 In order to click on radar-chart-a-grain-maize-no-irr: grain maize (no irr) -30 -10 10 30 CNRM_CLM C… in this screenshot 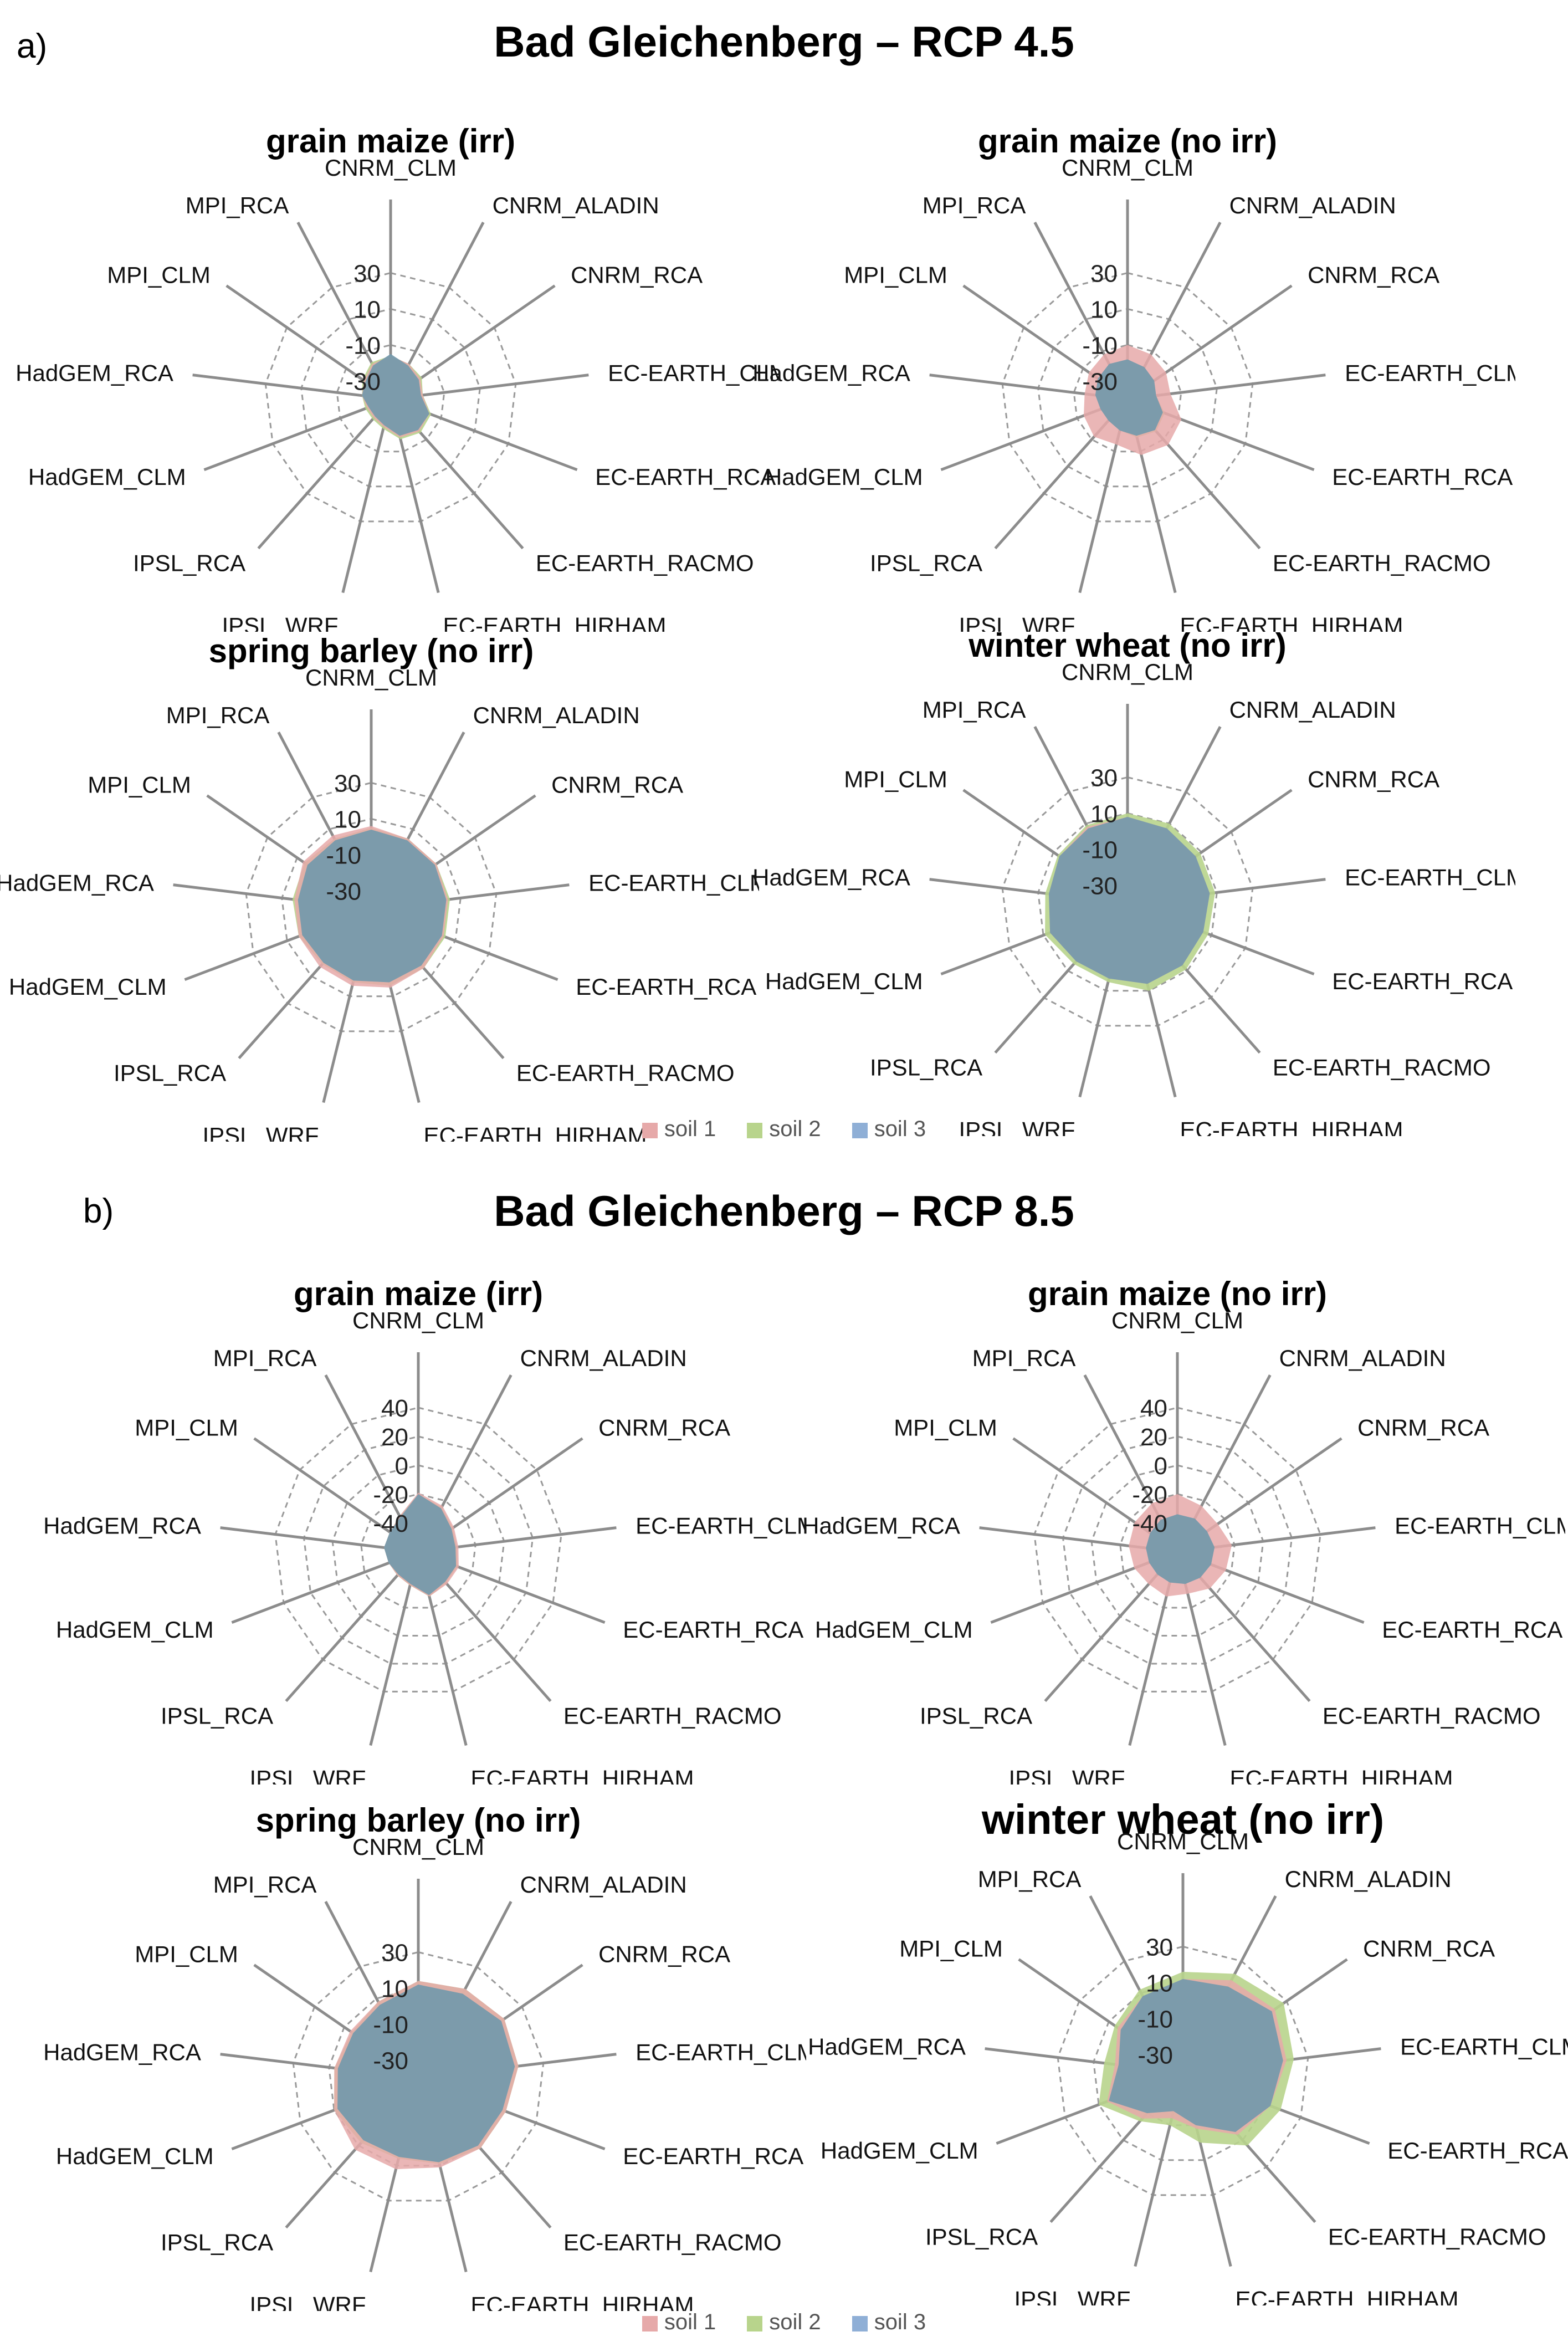, I will do `click(1127, 377)`.